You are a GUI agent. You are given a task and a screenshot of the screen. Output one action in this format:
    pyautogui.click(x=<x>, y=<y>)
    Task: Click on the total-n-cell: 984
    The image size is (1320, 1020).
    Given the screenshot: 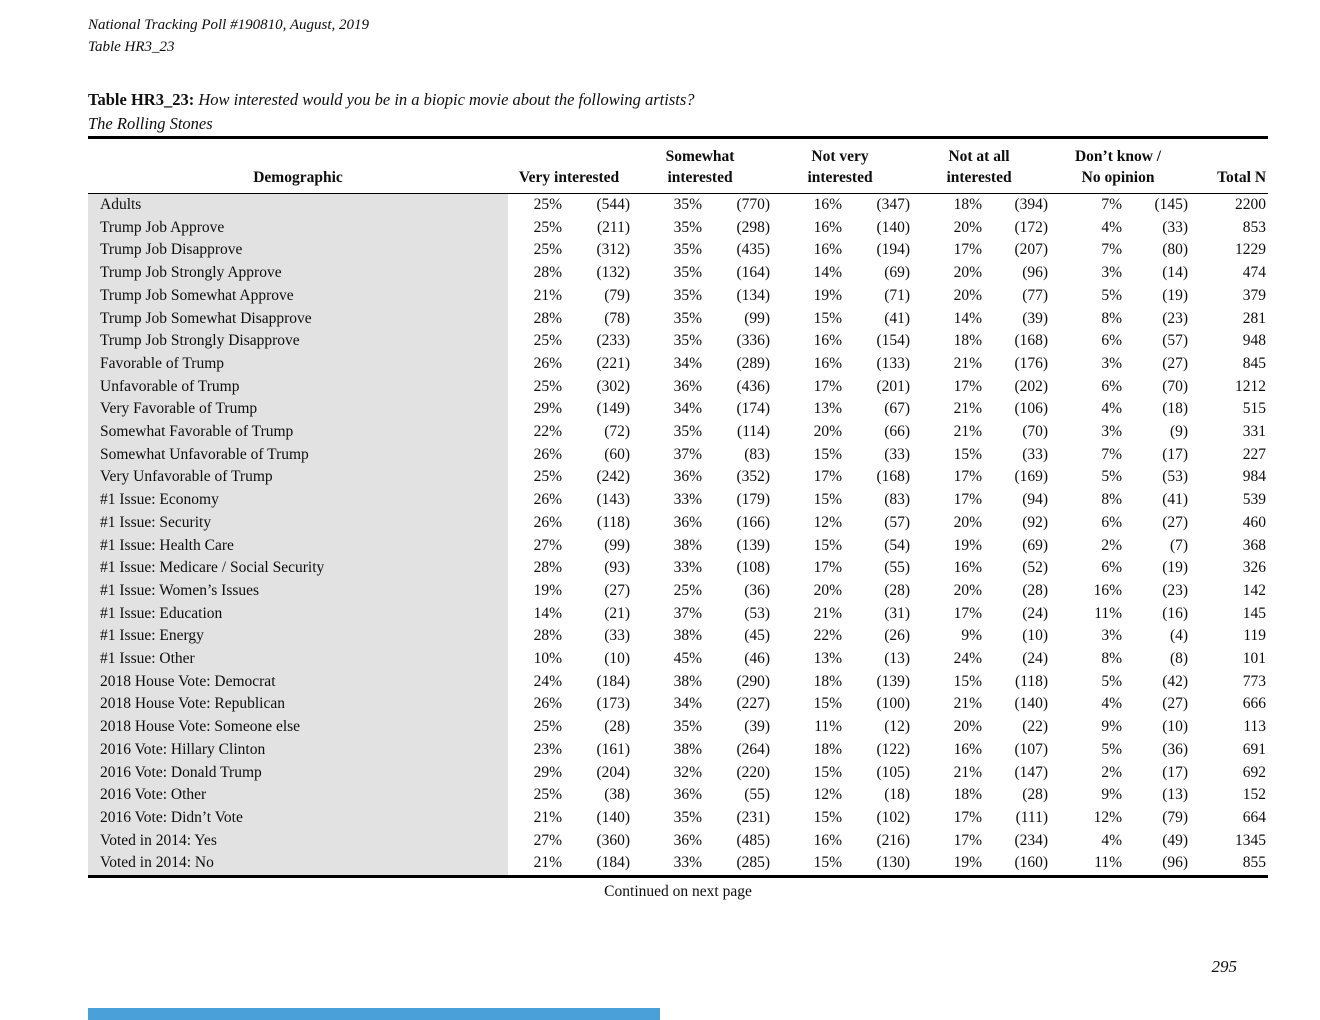 What is the action you would take?
    pyautogui.click(x=1254, y=477)
    